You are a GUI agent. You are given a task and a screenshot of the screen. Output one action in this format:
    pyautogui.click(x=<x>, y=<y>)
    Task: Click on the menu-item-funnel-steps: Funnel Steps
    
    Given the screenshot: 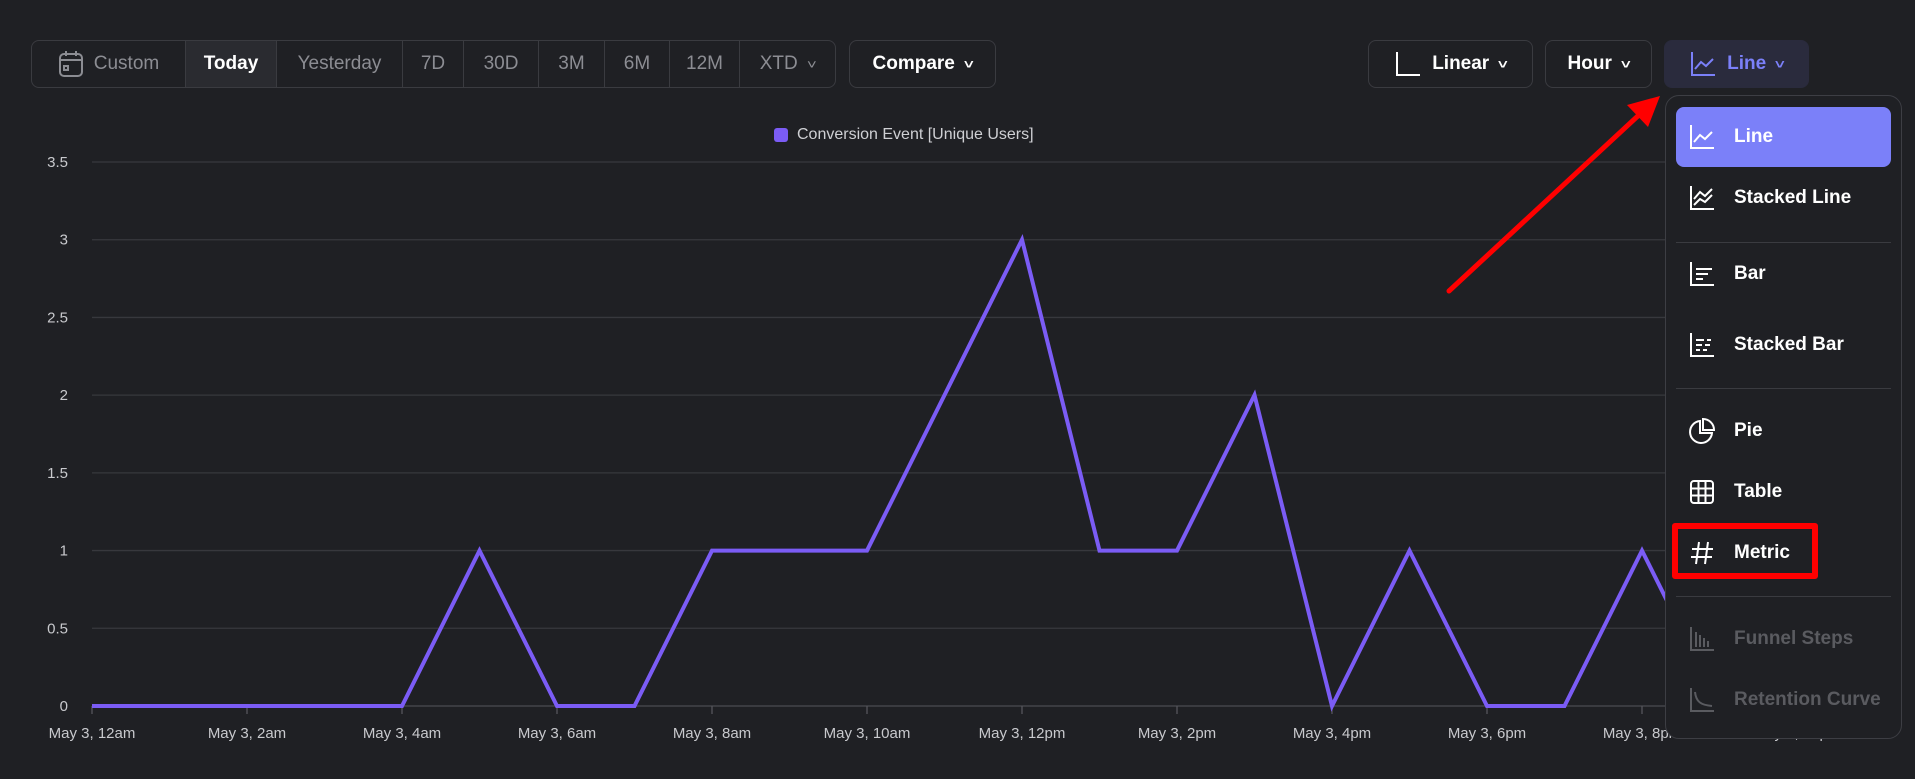 What is the action you would take?
    pyautogui.click(x=1783, y=639)
    